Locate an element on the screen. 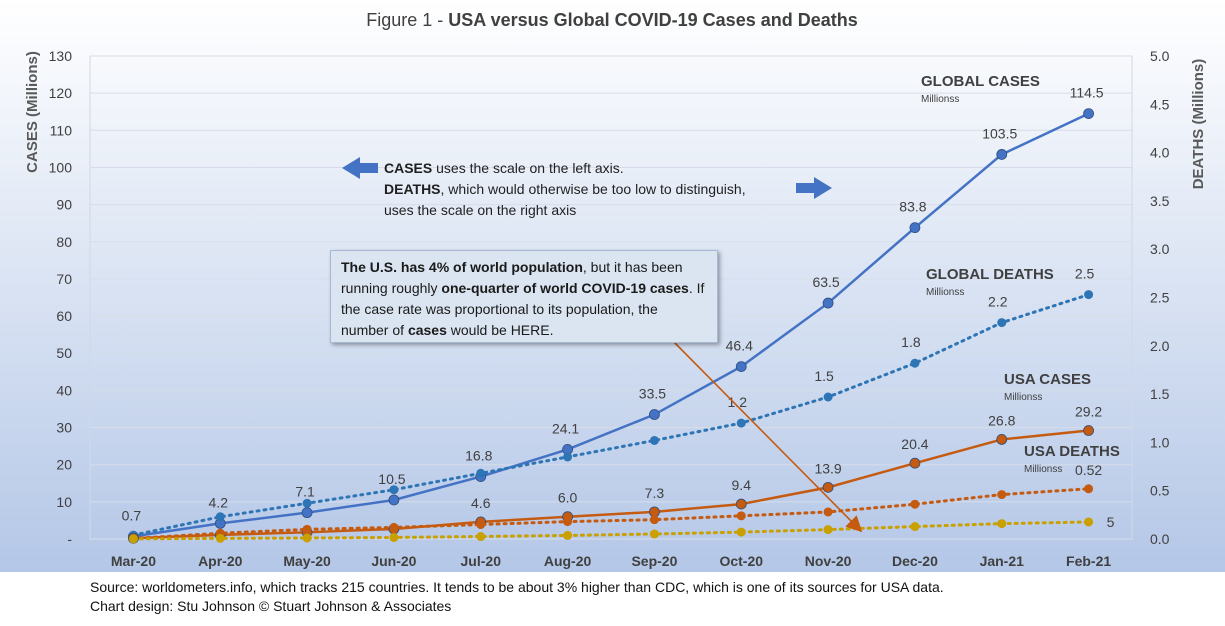 The height and width of the screenshot is (626, 1225). x-tick-label: Aug-20 is located at coordinates (568, 561).